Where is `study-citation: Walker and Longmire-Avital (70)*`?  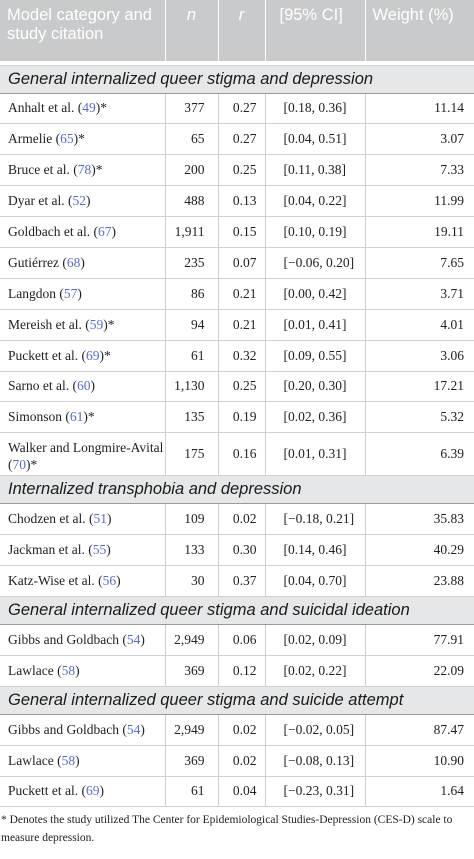 study-citation: Walker and Longmire-Avital (70)* is located at coordinates (83, 454).